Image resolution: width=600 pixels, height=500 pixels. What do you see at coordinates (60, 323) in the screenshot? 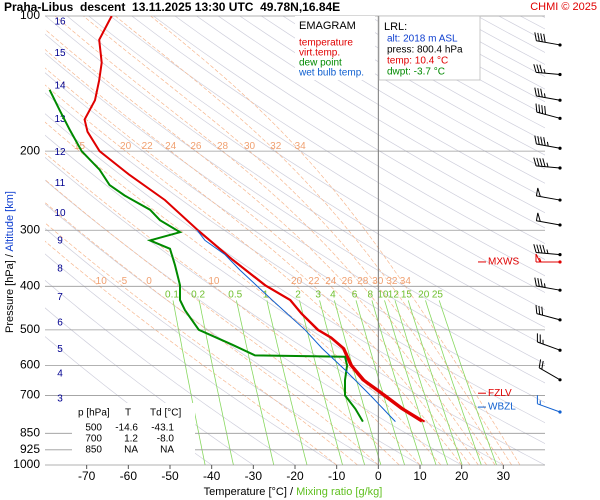
I see `altitude-label: 6` at bounding box center [60, 323].